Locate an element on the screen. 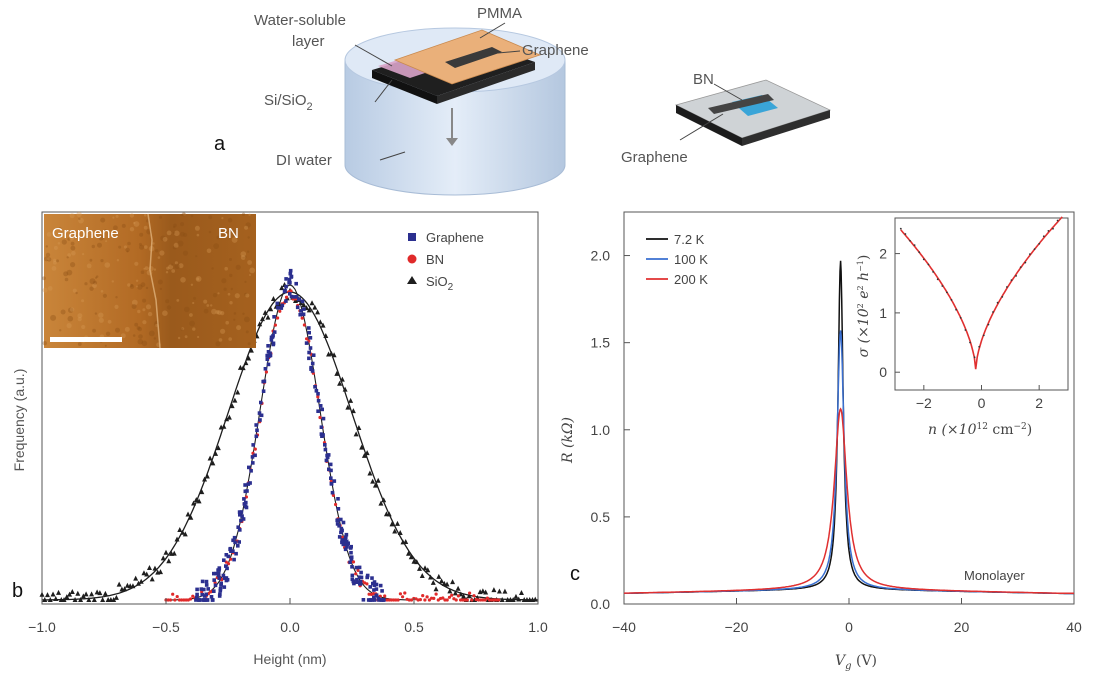  label-bn: BN is located at coordinates (703, 79).